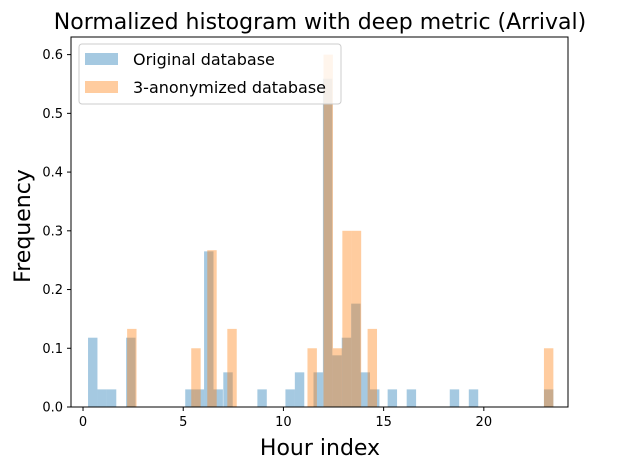  I want to click on y-tick-label-3: 0.3, so click(52, 231).